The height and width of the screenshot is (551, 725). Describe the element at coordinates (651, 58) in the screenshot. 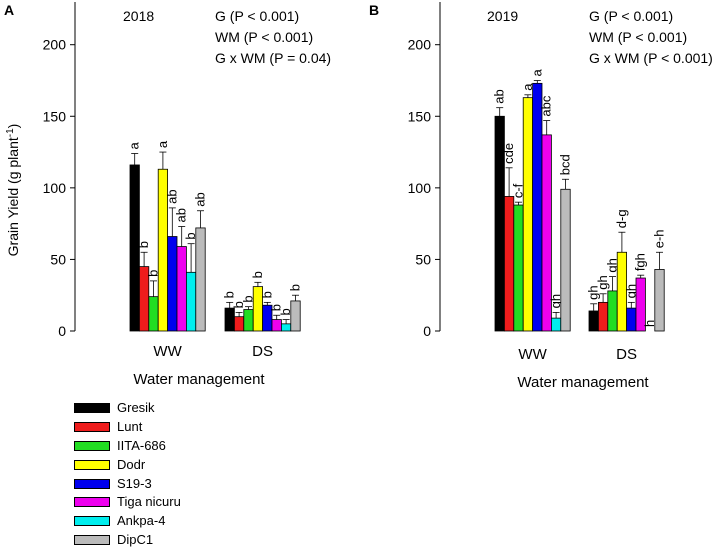

I see `stats-line: G x WM (P < 0.001)` at that location.